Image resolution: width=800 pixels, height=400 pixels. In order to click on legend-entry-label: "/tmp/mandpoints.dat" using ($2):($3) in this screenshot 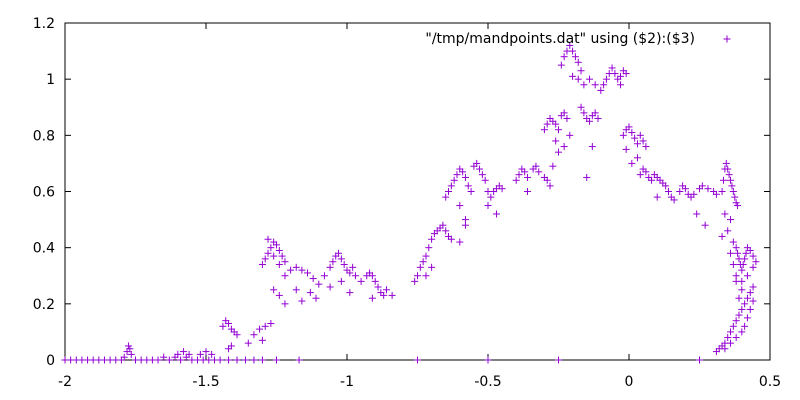, I will do `click(560, 39)`.